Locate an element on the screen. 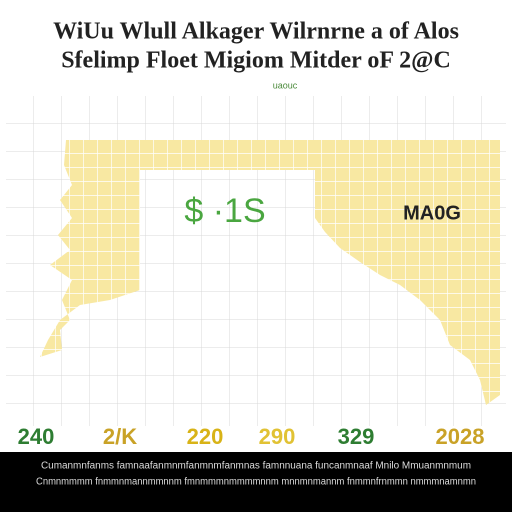 The image size is (512, 512). annotation: $ ·1S is located at coordinates (224, 211).